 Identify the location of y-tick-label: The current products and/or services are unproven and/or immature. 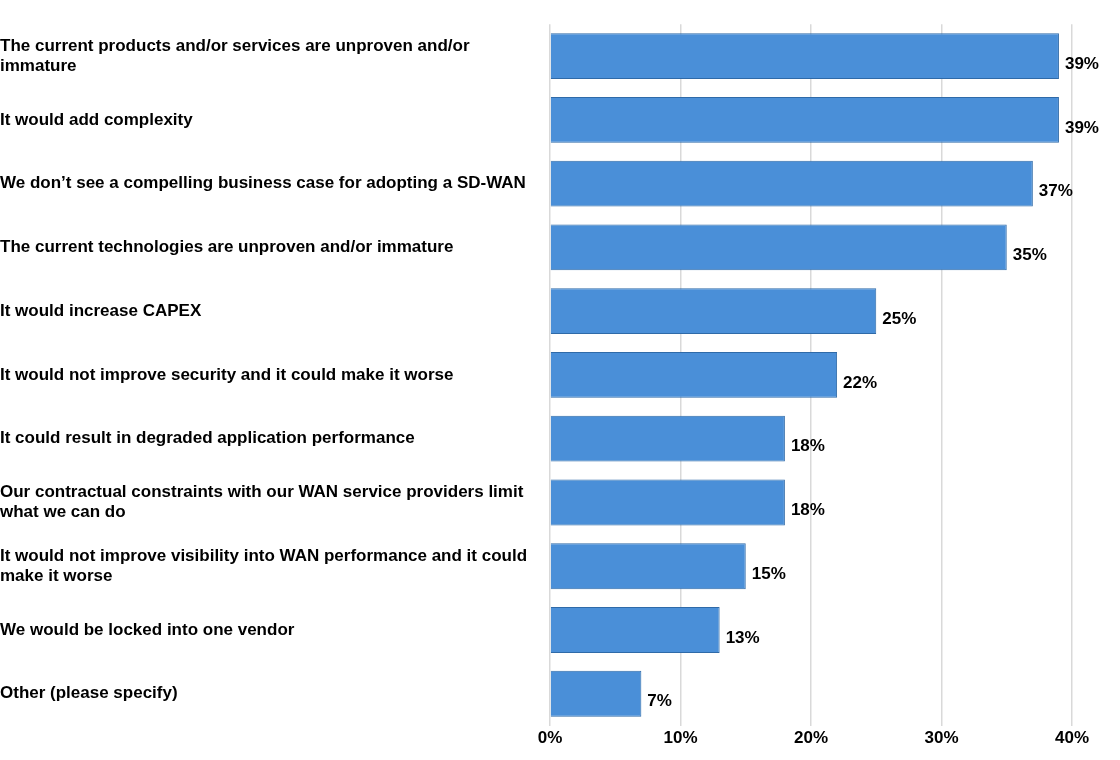
(235, 55).